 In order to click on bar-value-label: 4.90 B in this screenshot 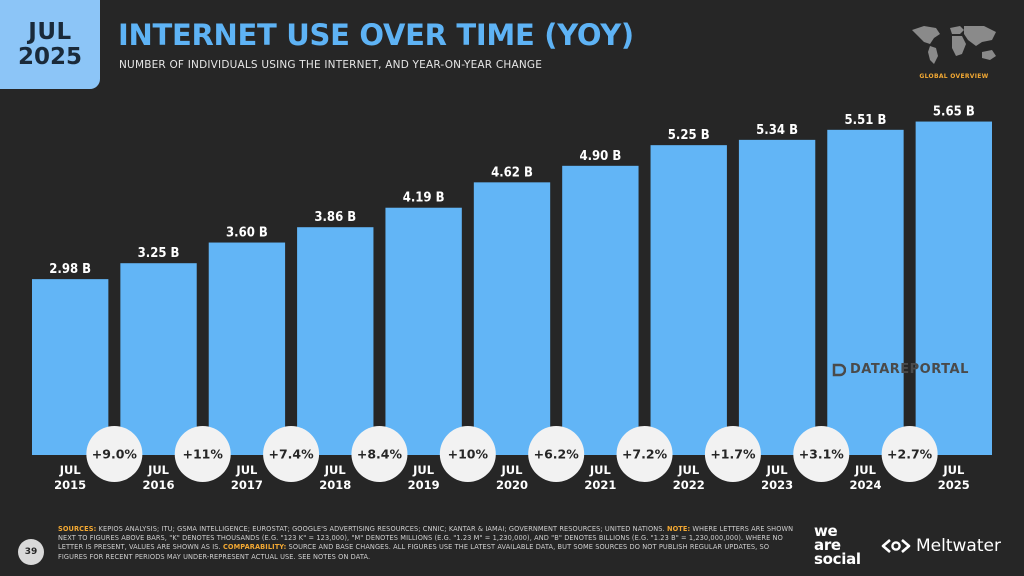, I will do `click(600, 156)`.